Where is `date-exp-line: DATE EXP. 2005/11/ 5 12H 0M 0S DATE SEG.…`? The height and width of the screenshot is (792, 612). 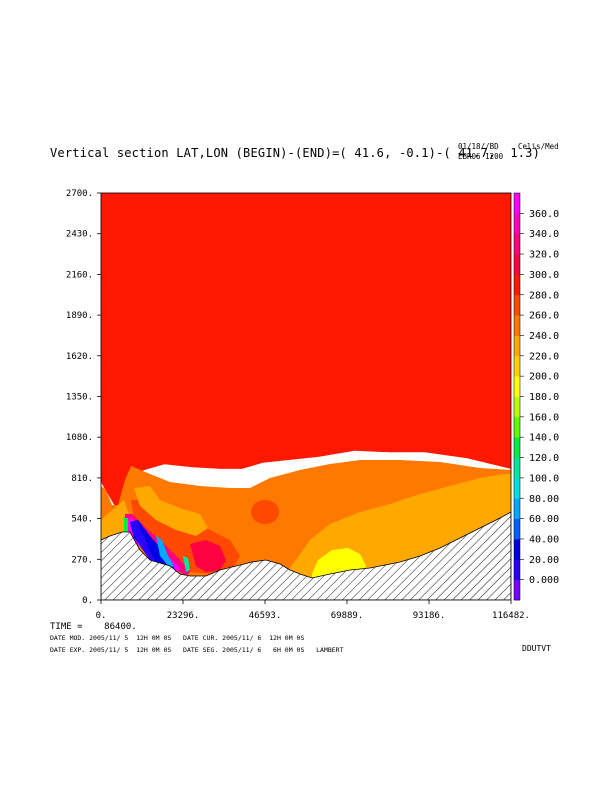
date-exp-line: DATE EXP. 2005/11/ 5 12H 0M 0S DATE SEG.… is located at coordinates (197, 650).